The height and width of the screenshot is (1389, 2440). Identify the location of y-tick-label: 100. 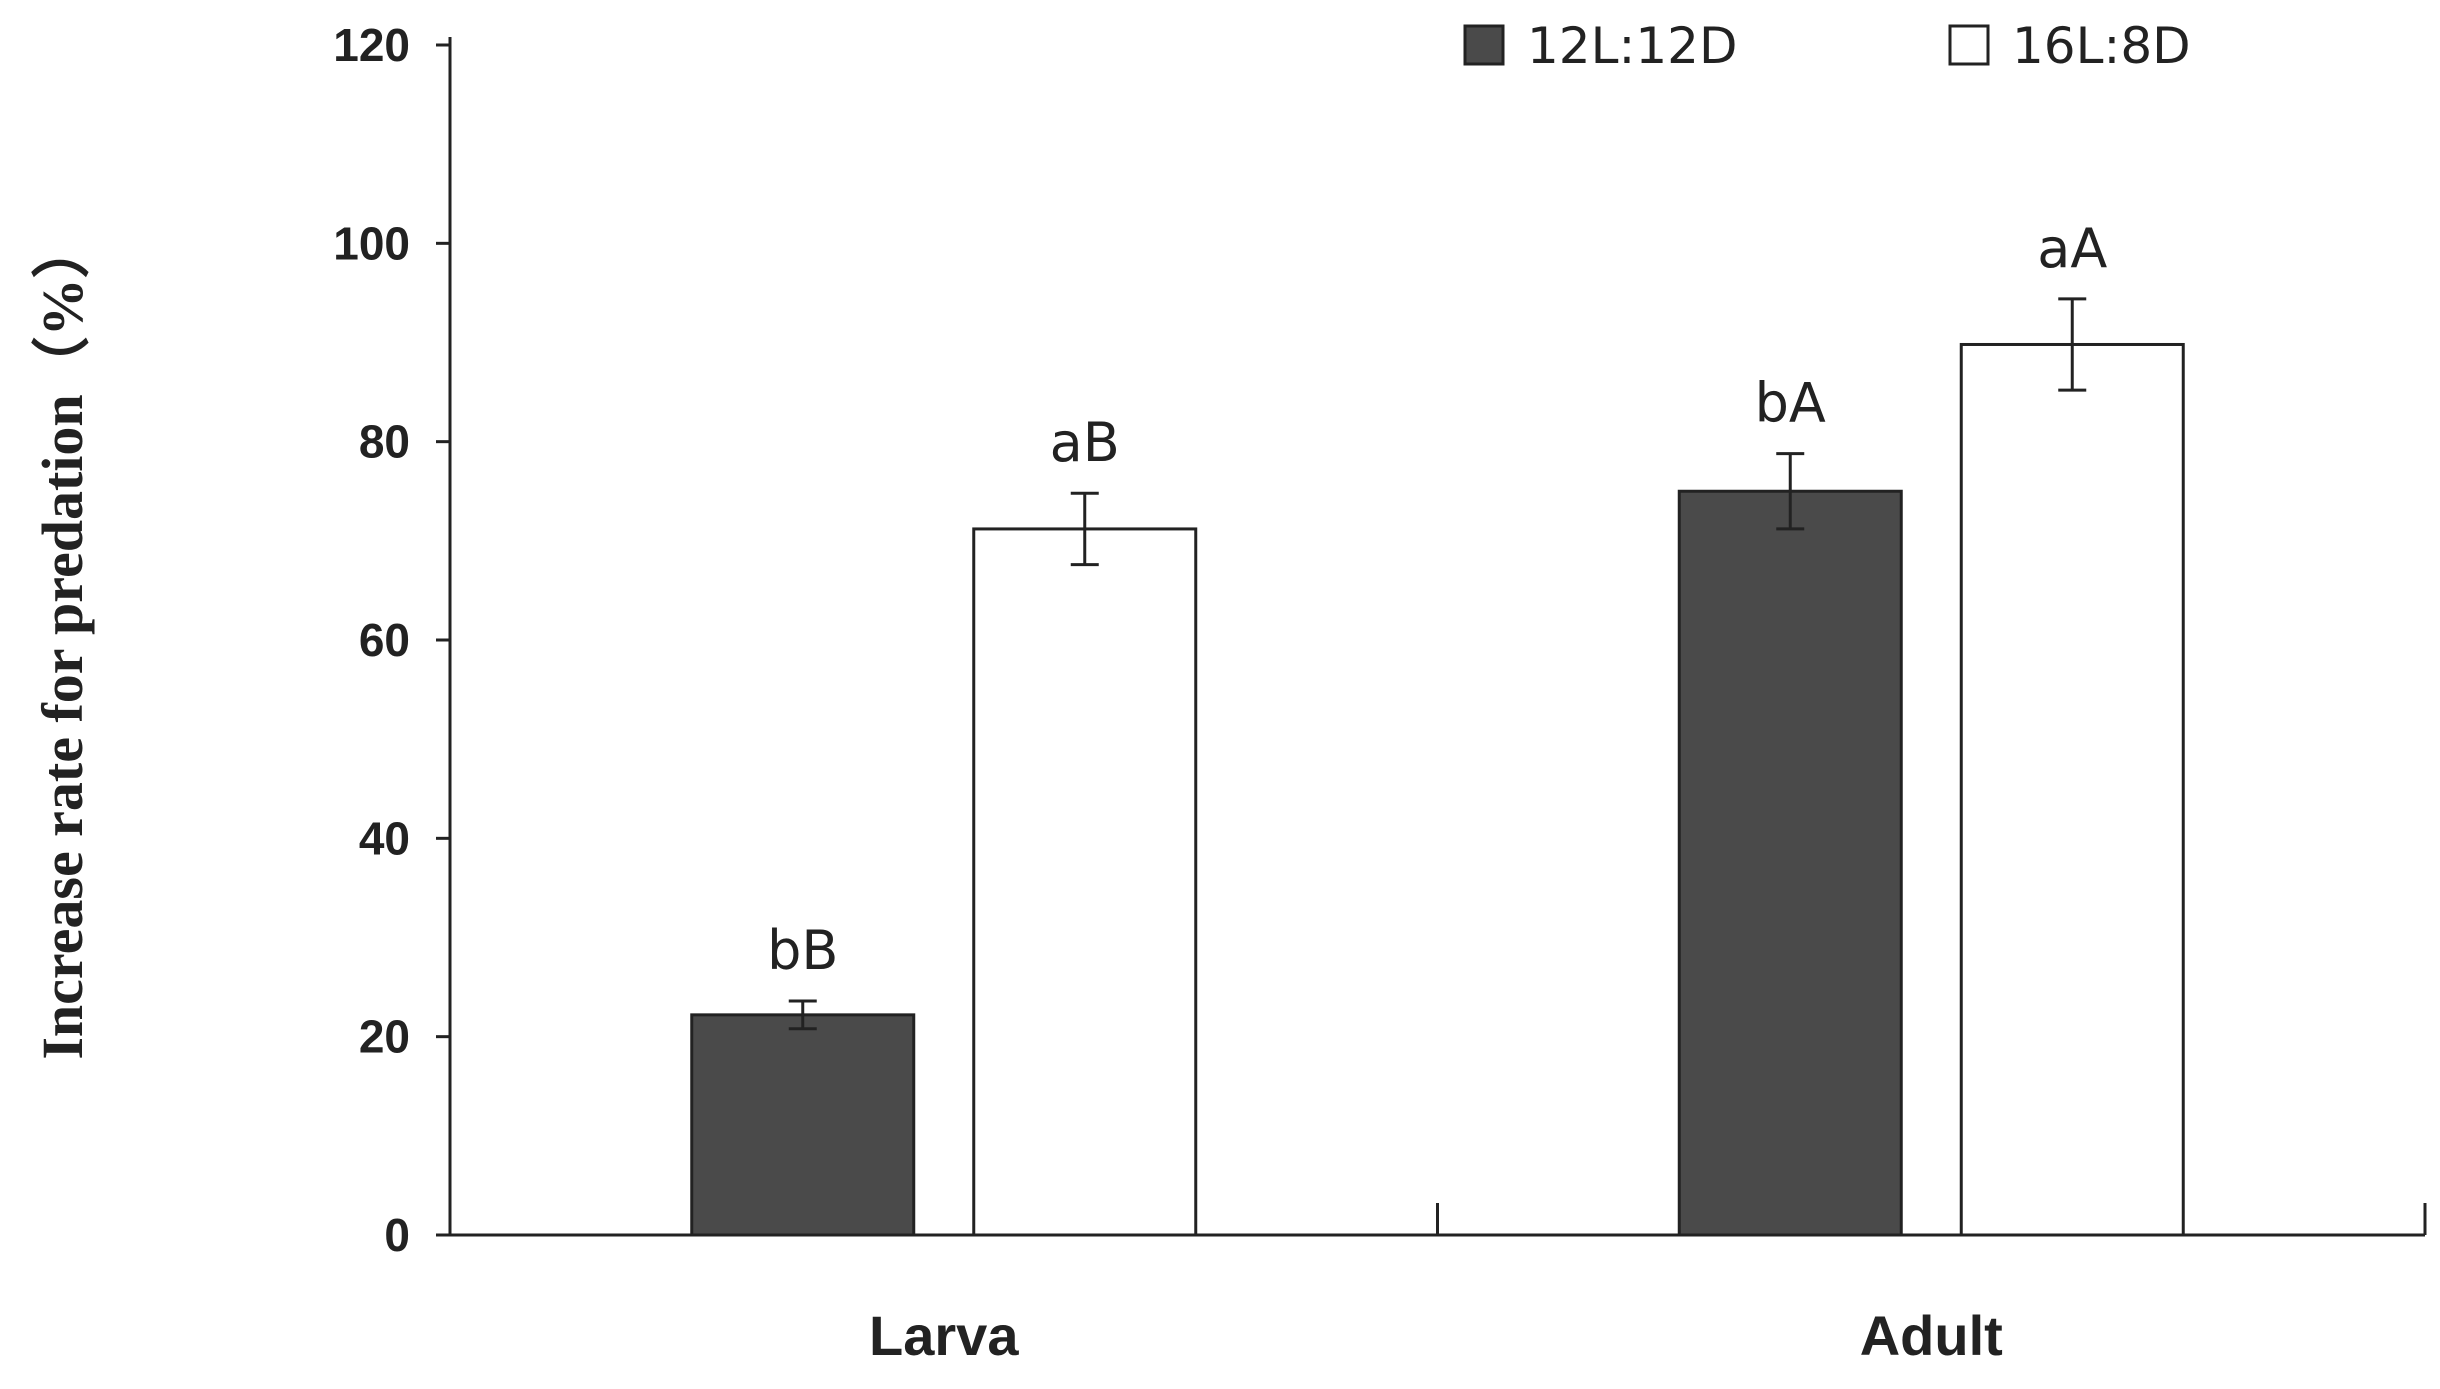
(371, 243).